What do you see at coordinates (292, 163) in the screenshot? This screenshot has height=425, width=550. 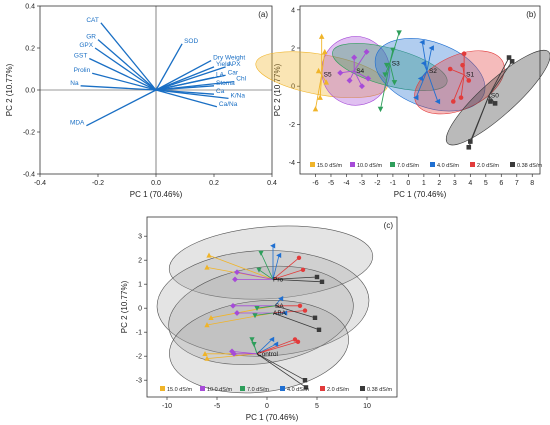 I see `y-tick-label: -4` at bounding box center [292, 163].